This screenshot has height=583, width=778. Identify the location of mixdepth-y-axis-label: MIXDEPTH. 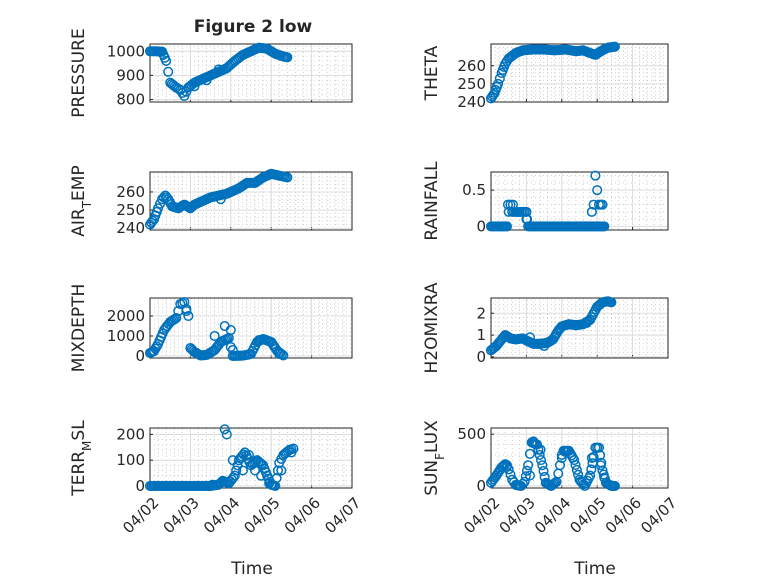
(79, 328).